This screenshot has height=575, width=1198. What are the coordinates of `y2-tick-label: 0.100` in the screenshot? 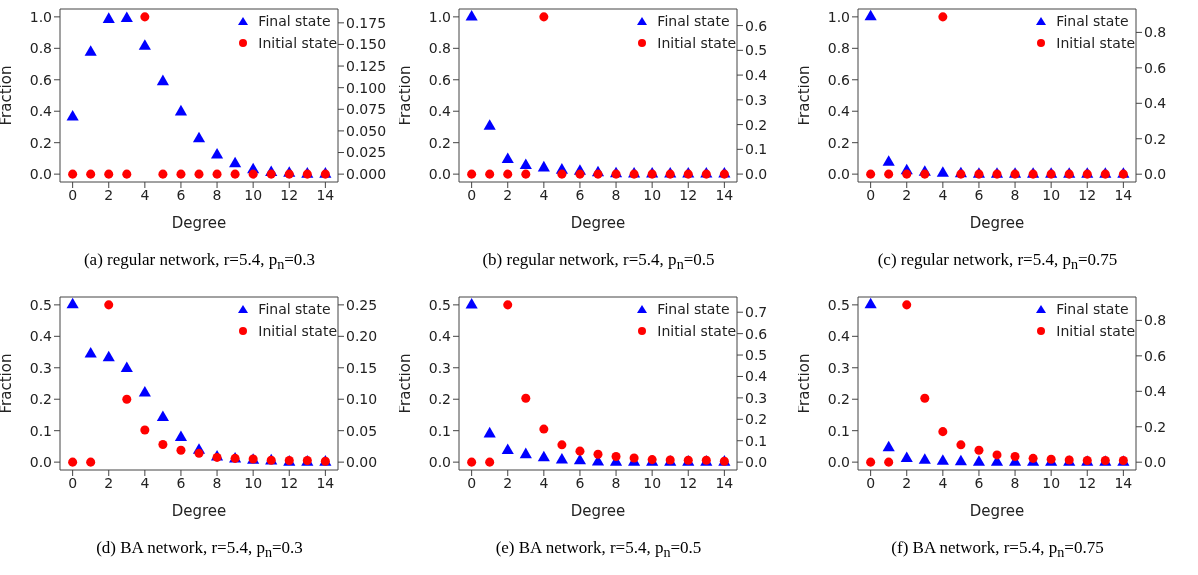 It's located at (366, 87).